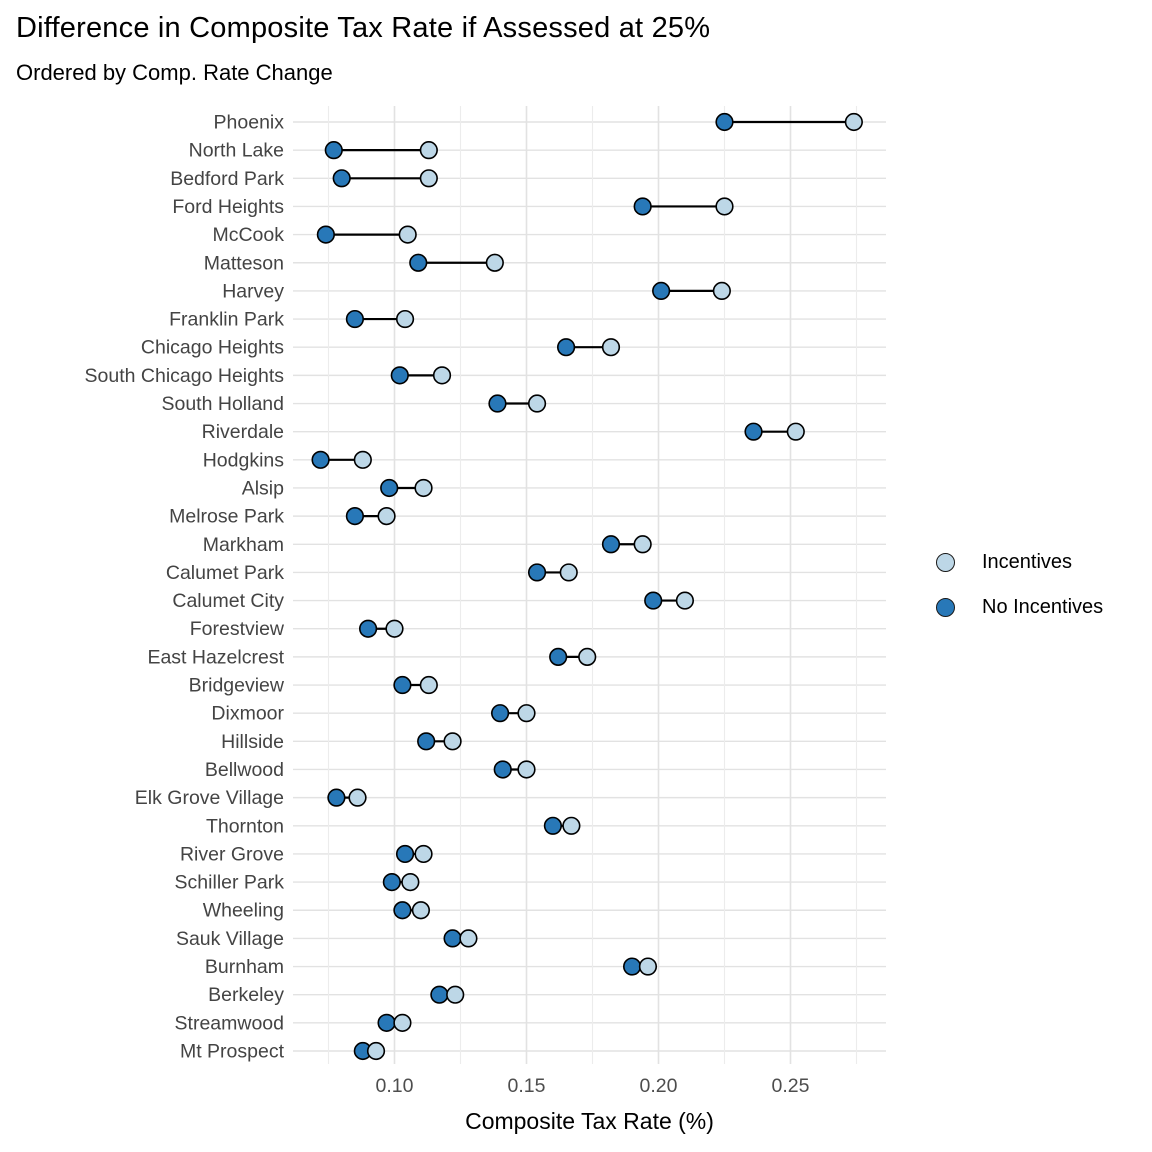 The image size is (1152, 1152). I want to click on y-axis-label: Berkeley, so click(246, 995).